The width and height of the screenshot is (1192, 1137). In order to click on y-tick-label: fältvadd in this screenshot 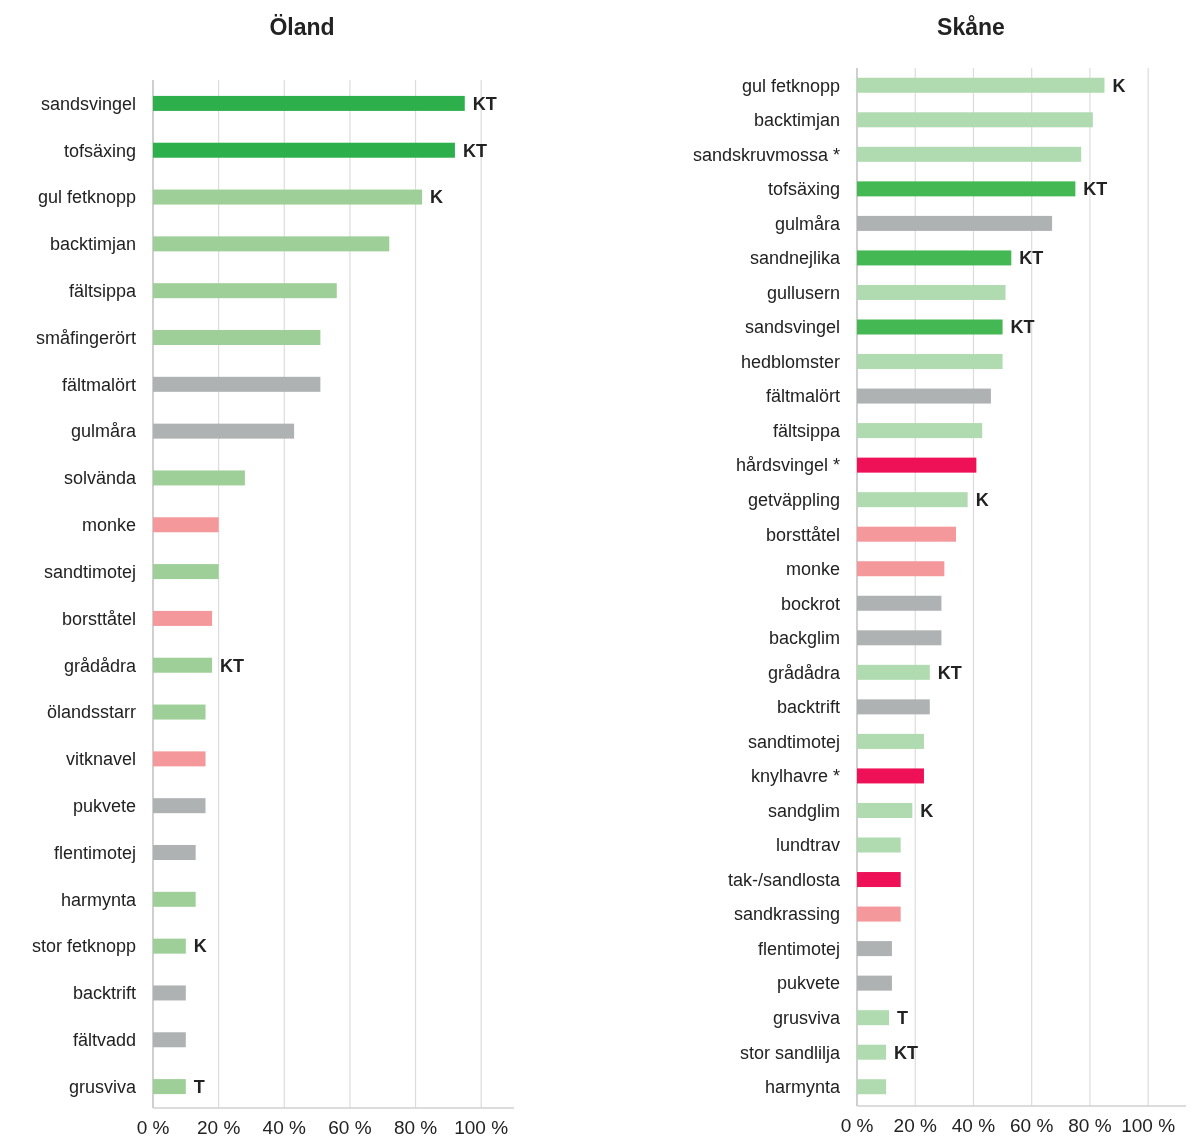, I will do `click(104, 1040)`.